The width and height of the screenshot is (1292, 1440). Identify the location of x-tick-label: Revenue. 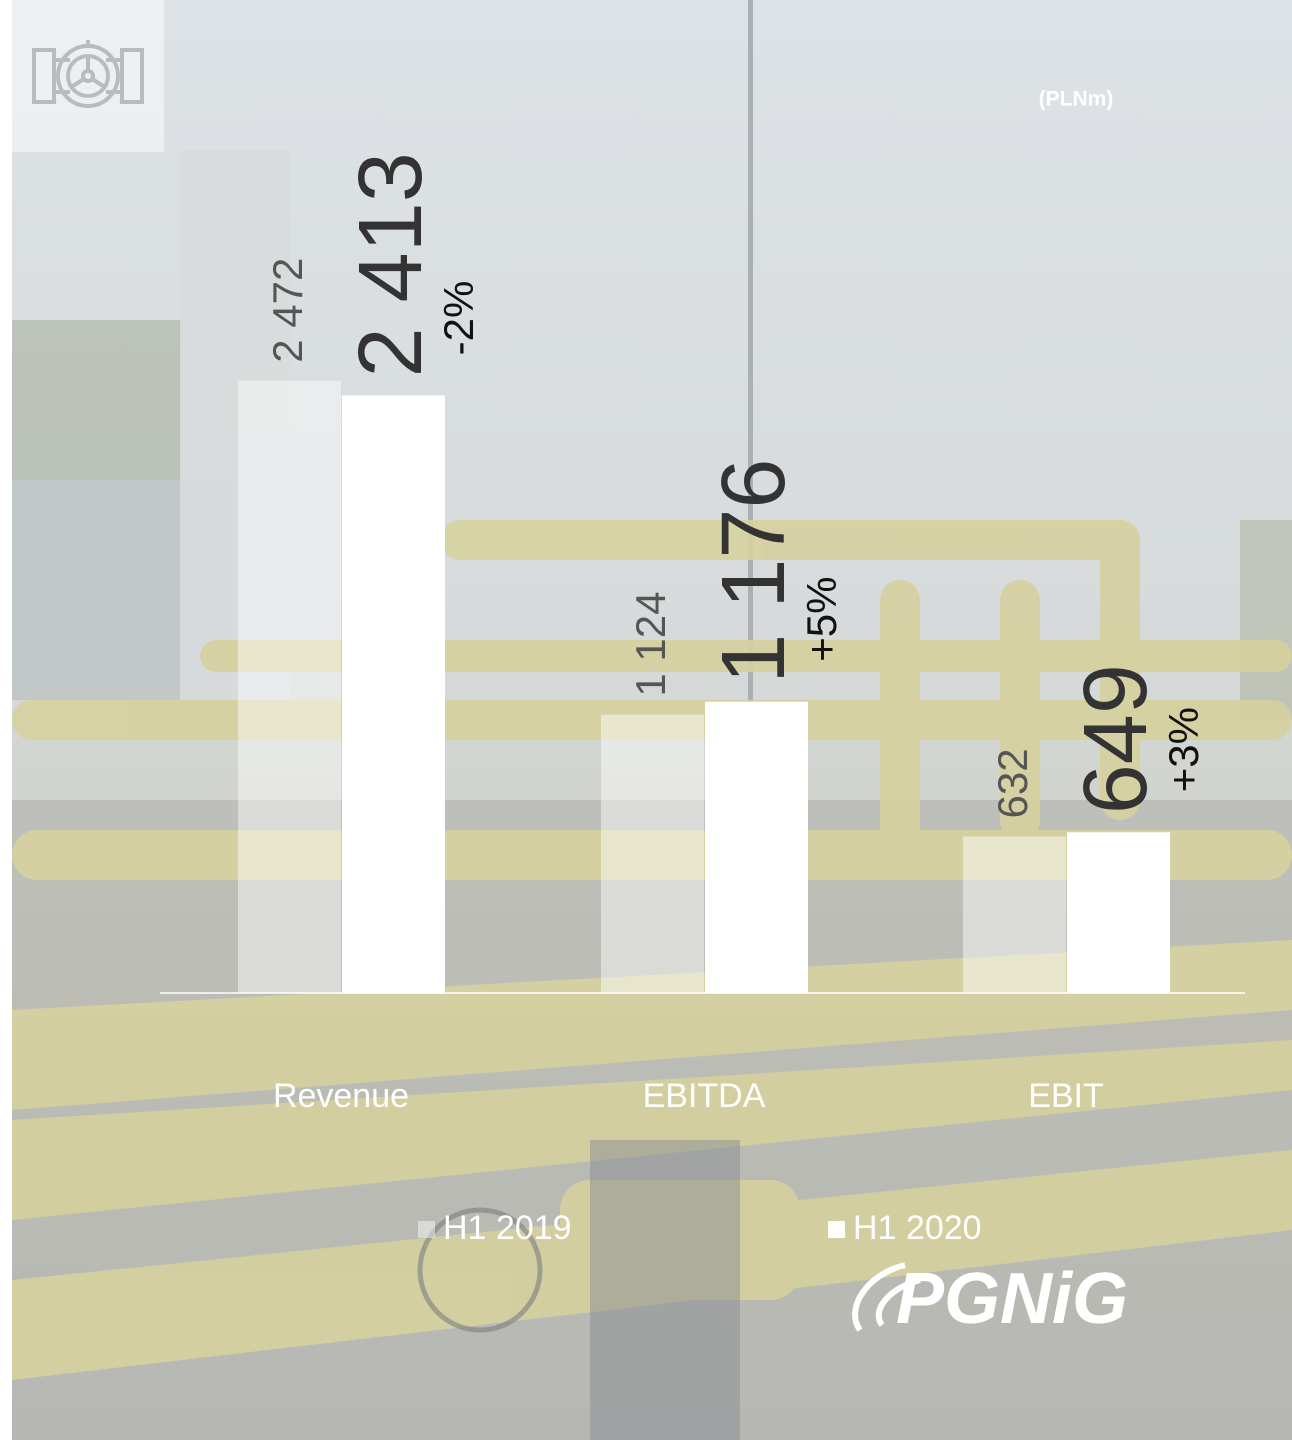
(341, 1096).